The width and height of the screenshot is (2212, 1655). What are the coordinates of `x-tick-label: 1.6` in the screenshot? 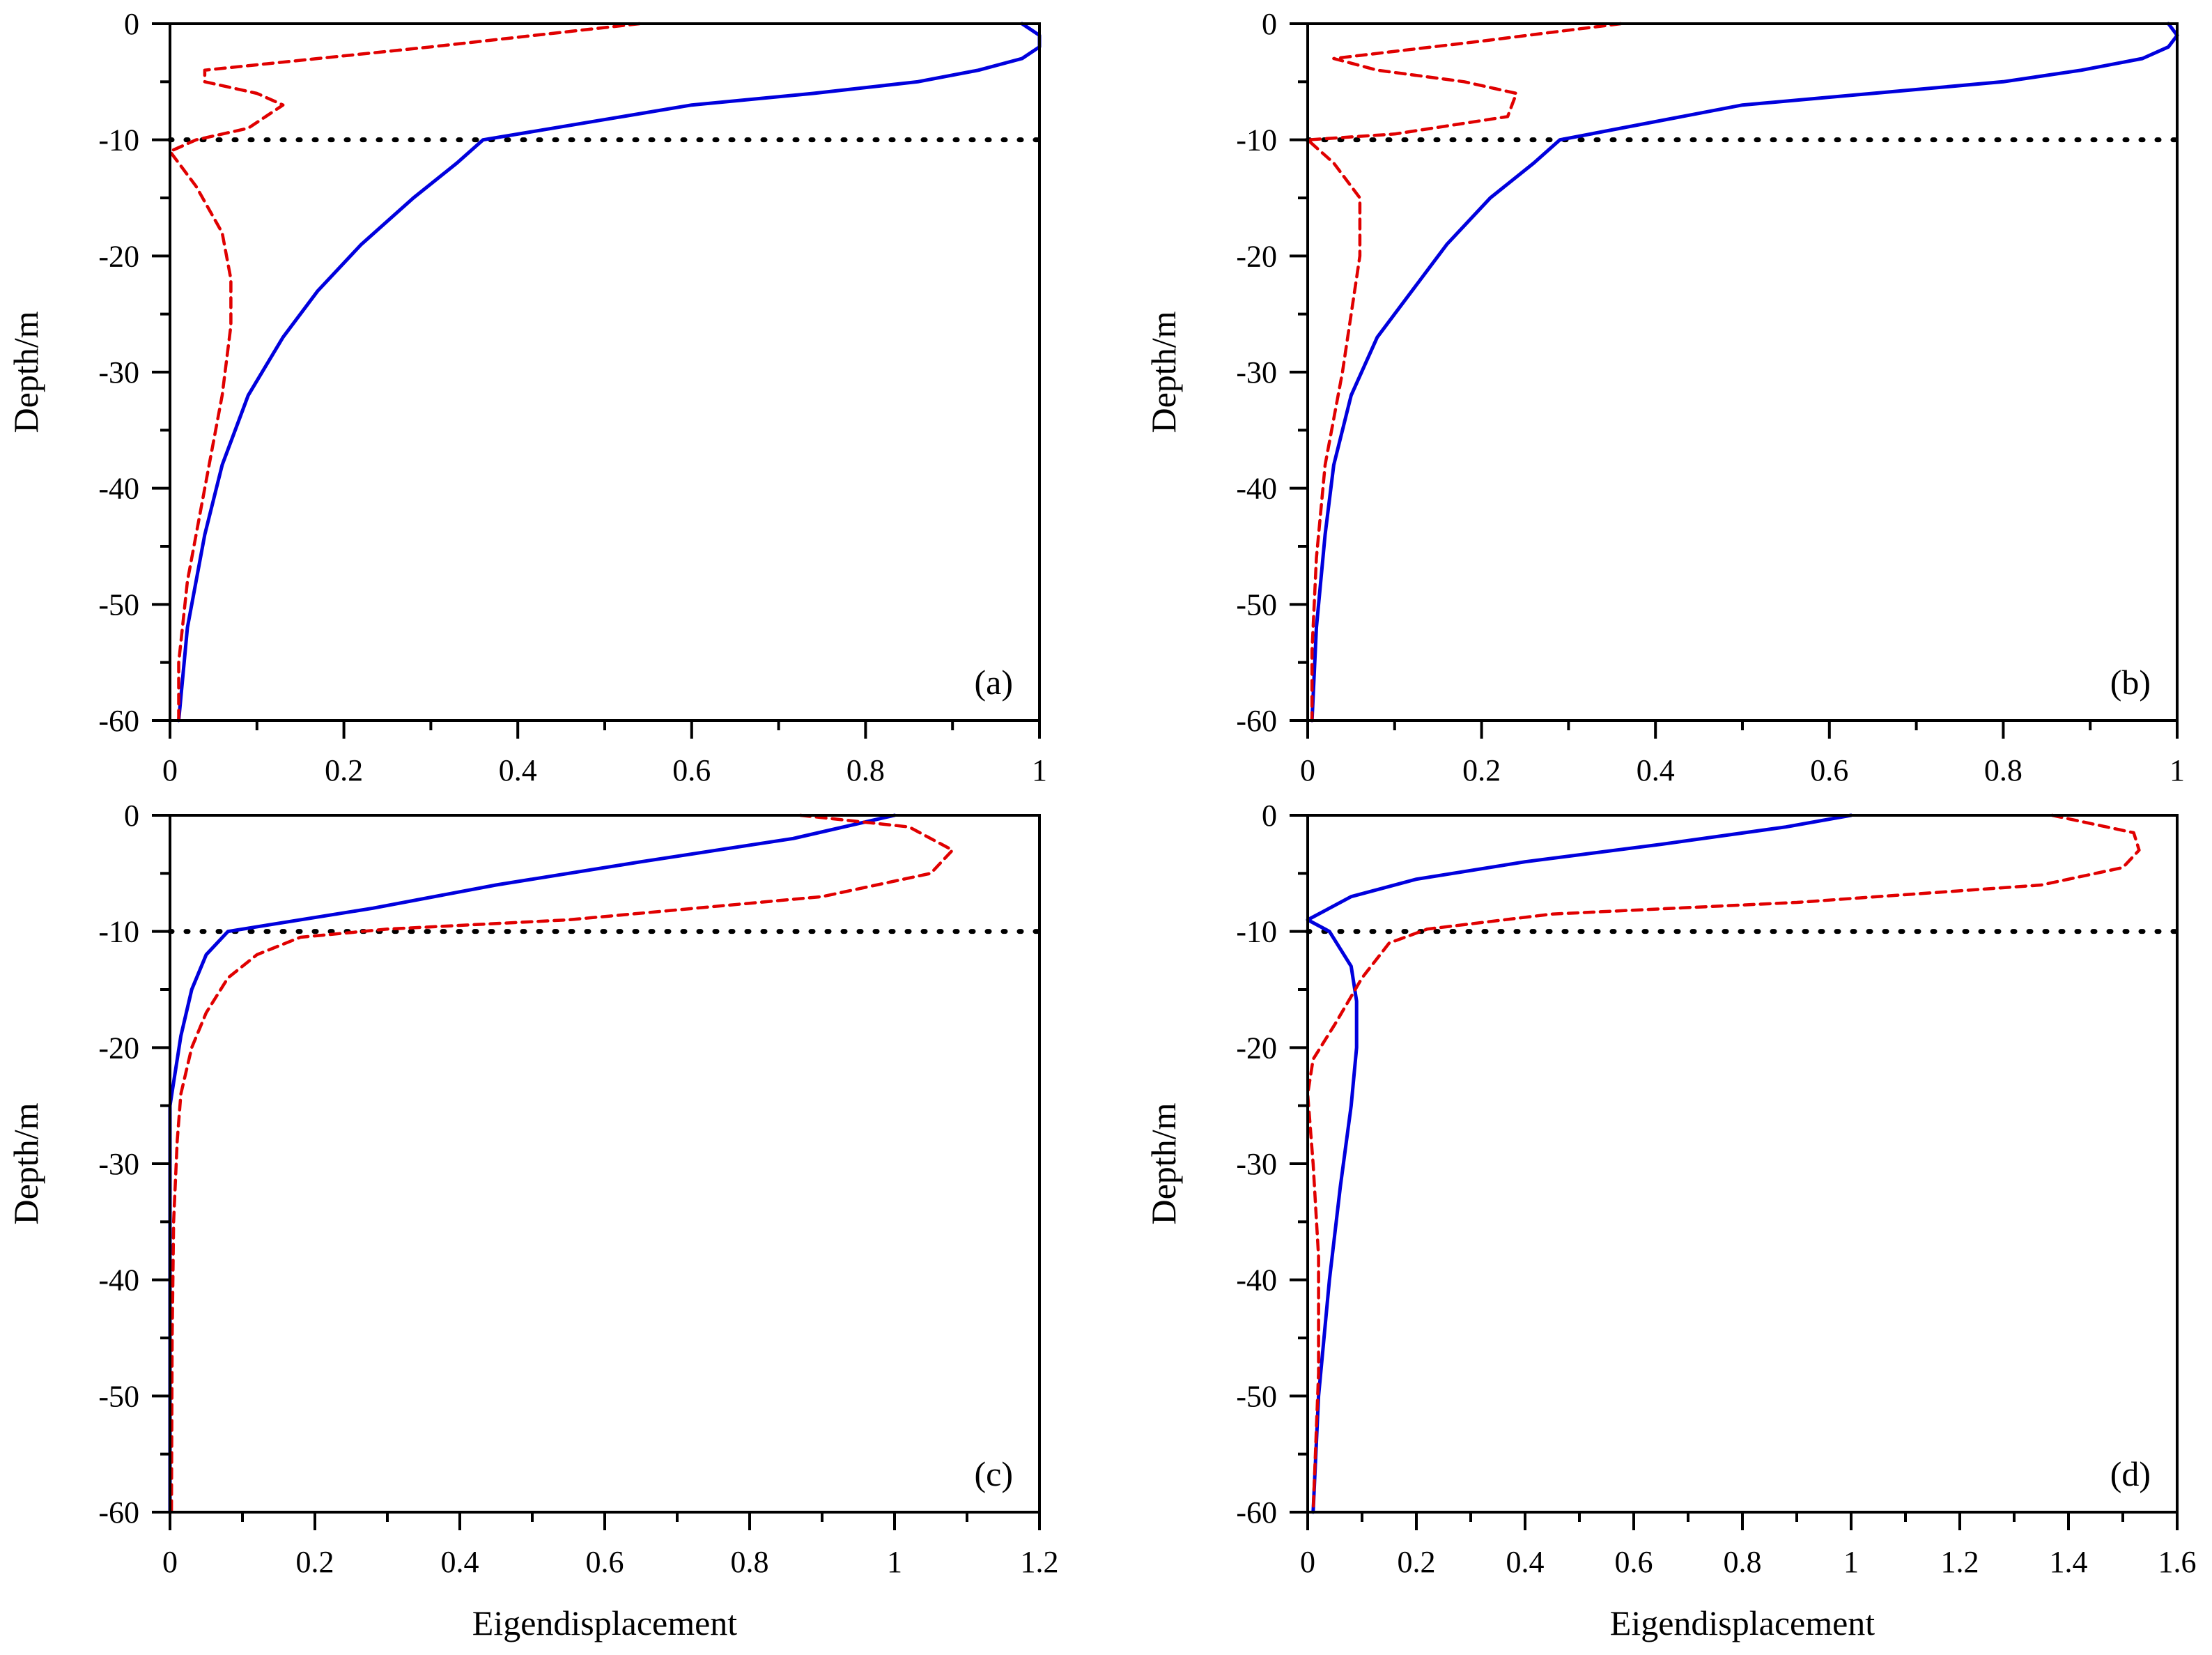 It's located at (2177, 1562).